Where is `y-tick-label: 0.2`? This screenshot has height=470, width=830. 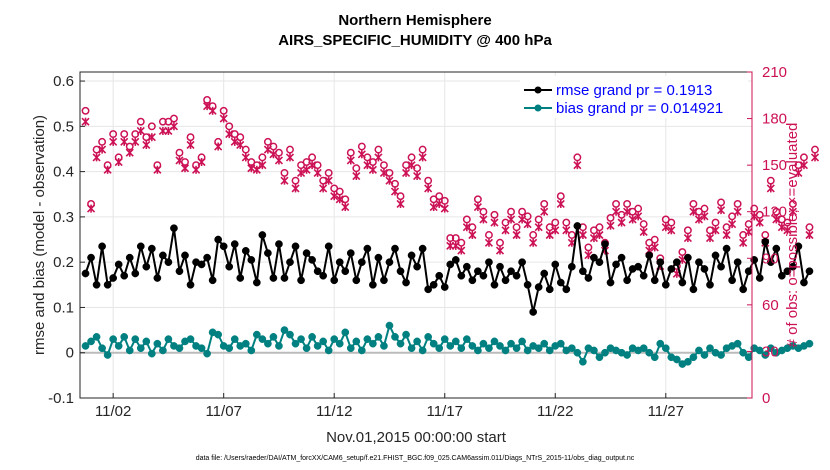
y-tick-label: 0.2 is located at coordinates (63, 262).